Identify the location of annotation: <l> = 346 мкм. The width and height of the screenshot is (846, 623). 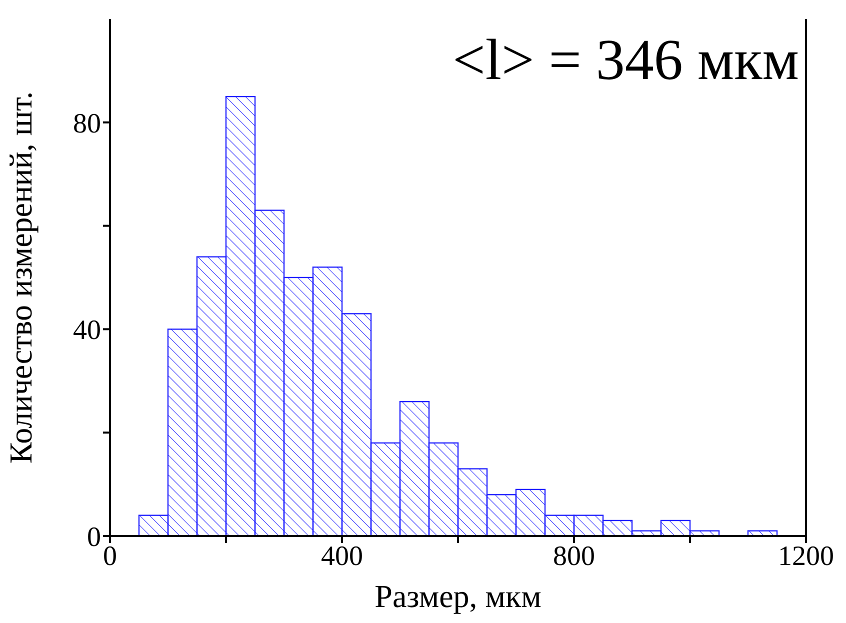
(625, 59).